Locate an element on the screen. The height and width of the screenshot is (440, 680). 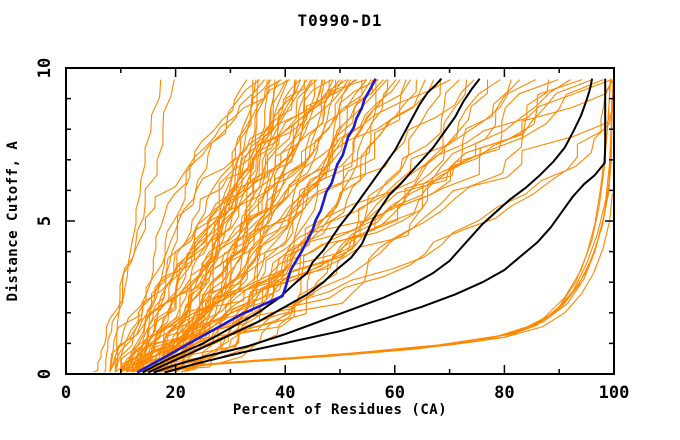
x-axis-label: Percent of Residues (CA) is located at coordinates (340, 410).